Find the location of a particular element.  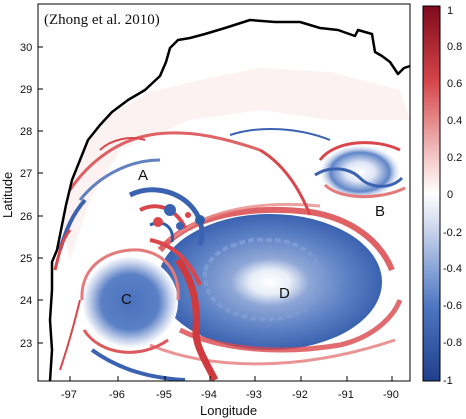

y-tick-label: 28 is located at coordinates (26, 132).